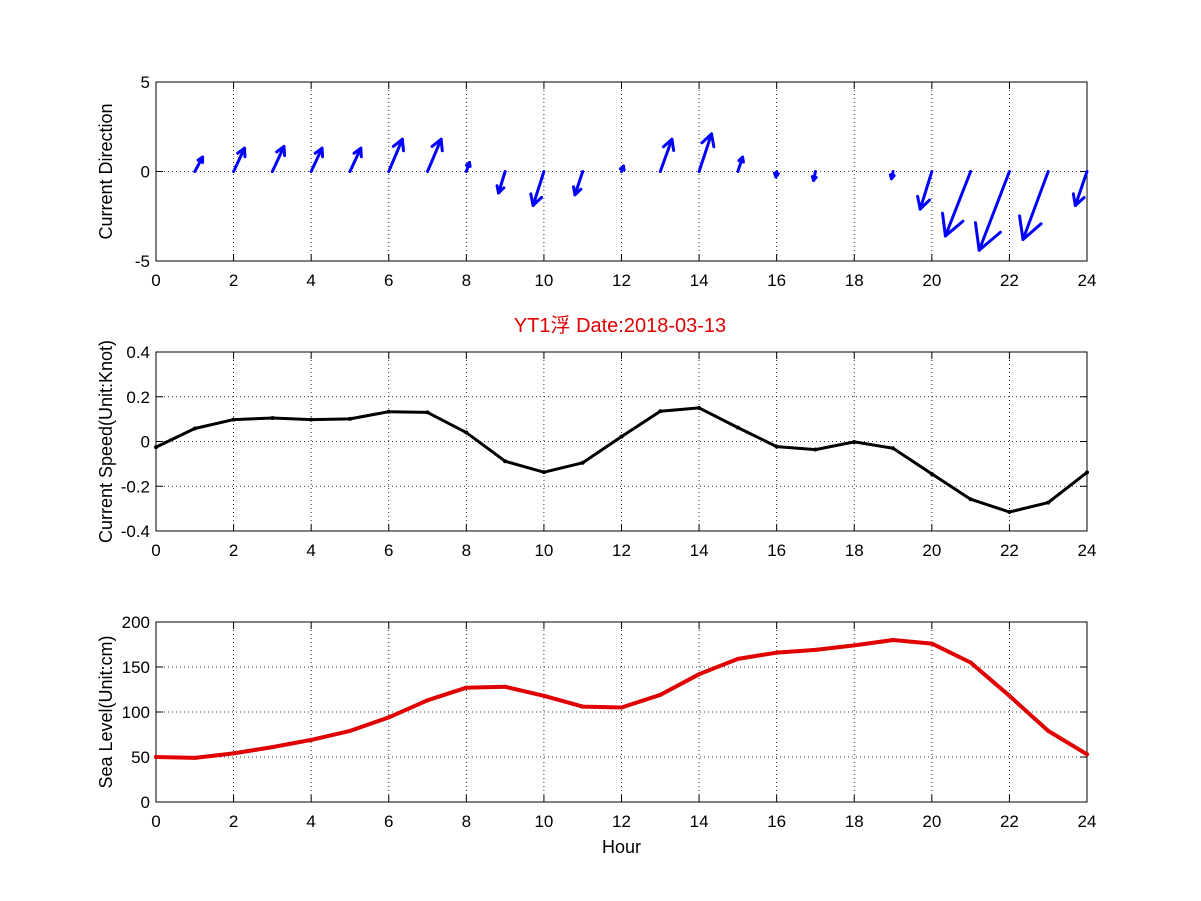  Describe the element at coordinates (138, 397) in the screenshot. I see `y-tick-label: 0.2` at that location.